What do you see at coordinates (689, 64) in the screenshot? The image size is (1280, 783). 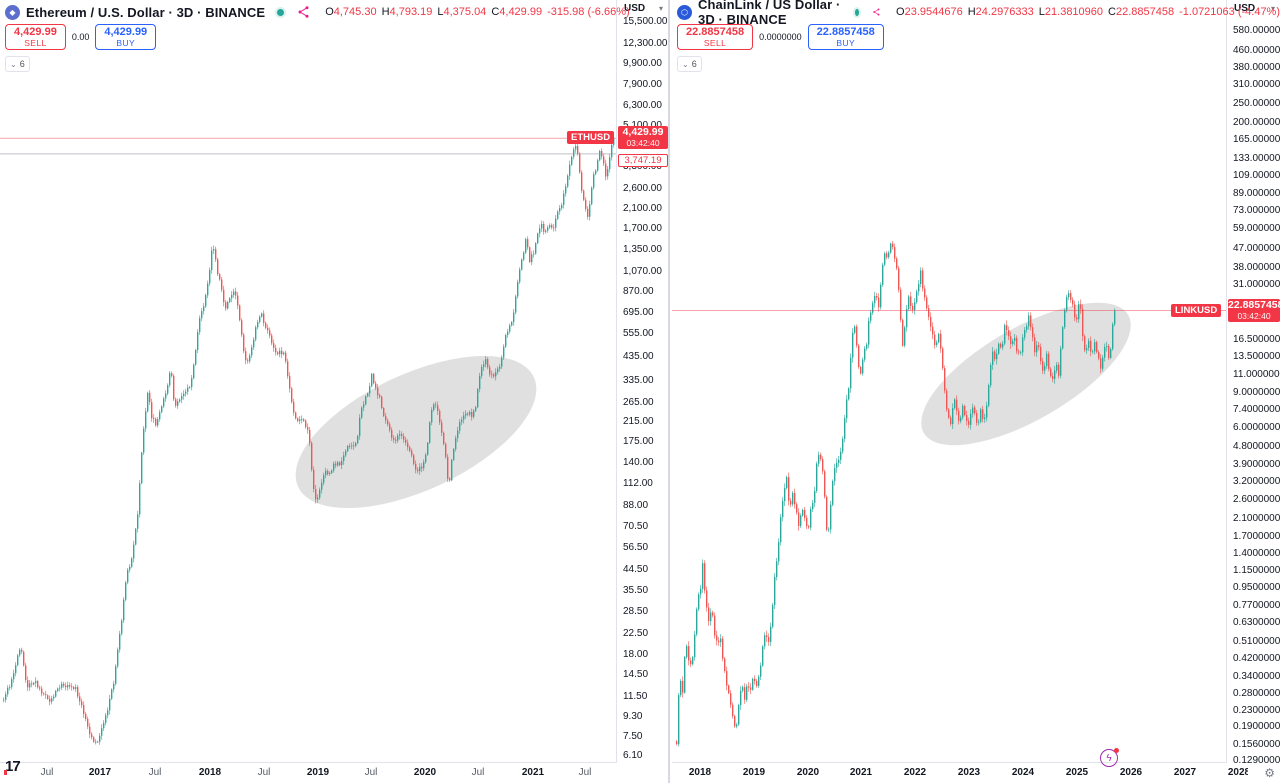 I see `link-indicators-collapse-button: ⌄ 6` at bounding box center [689, 64].